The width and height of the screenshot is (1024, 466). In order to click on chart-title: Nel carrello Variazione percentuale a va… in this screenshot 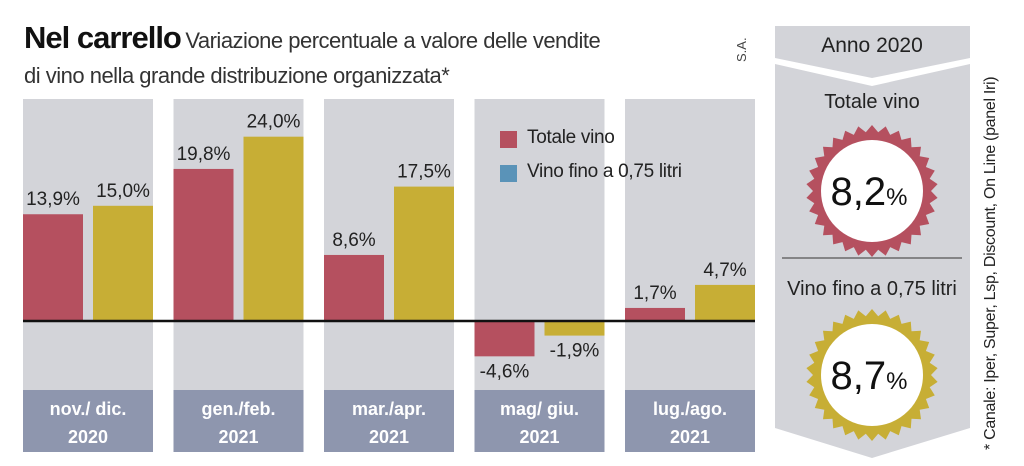, I will do `click(374, 38)`.